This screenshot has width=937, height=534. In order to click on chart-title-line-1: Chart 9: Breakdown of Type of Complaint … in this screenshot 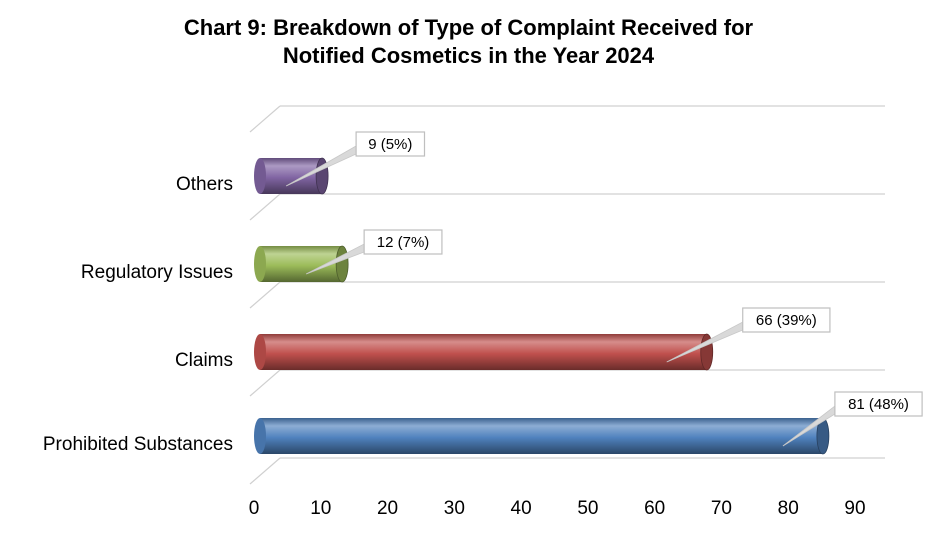, I will do `click(468, 27)`.